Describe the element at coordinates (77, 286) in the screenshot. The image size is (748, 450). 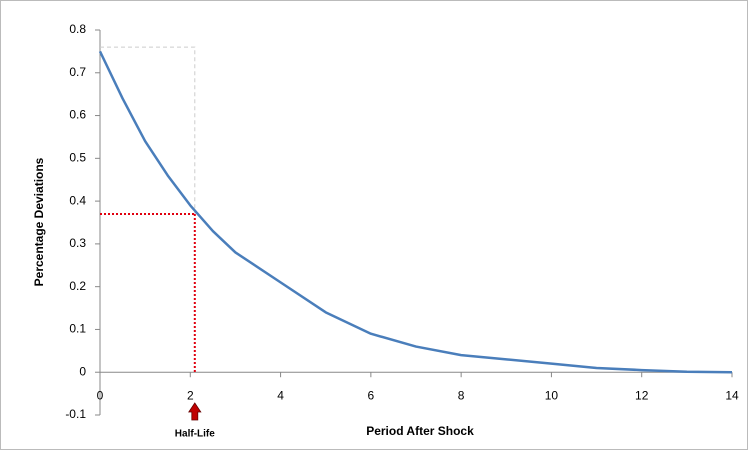
I see `y-tick-label: 0.2` at that location.